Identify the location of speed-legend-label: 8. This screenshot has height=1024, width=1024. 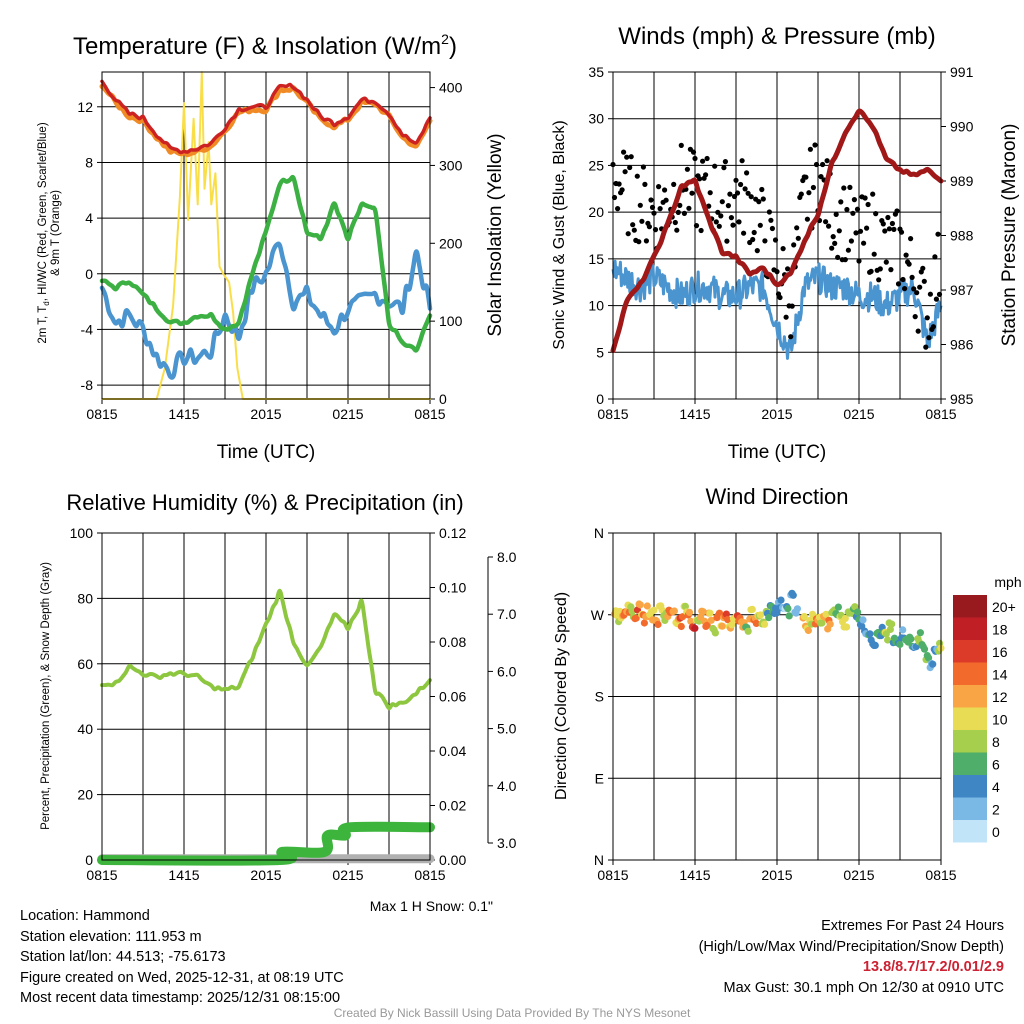
(996, 742).